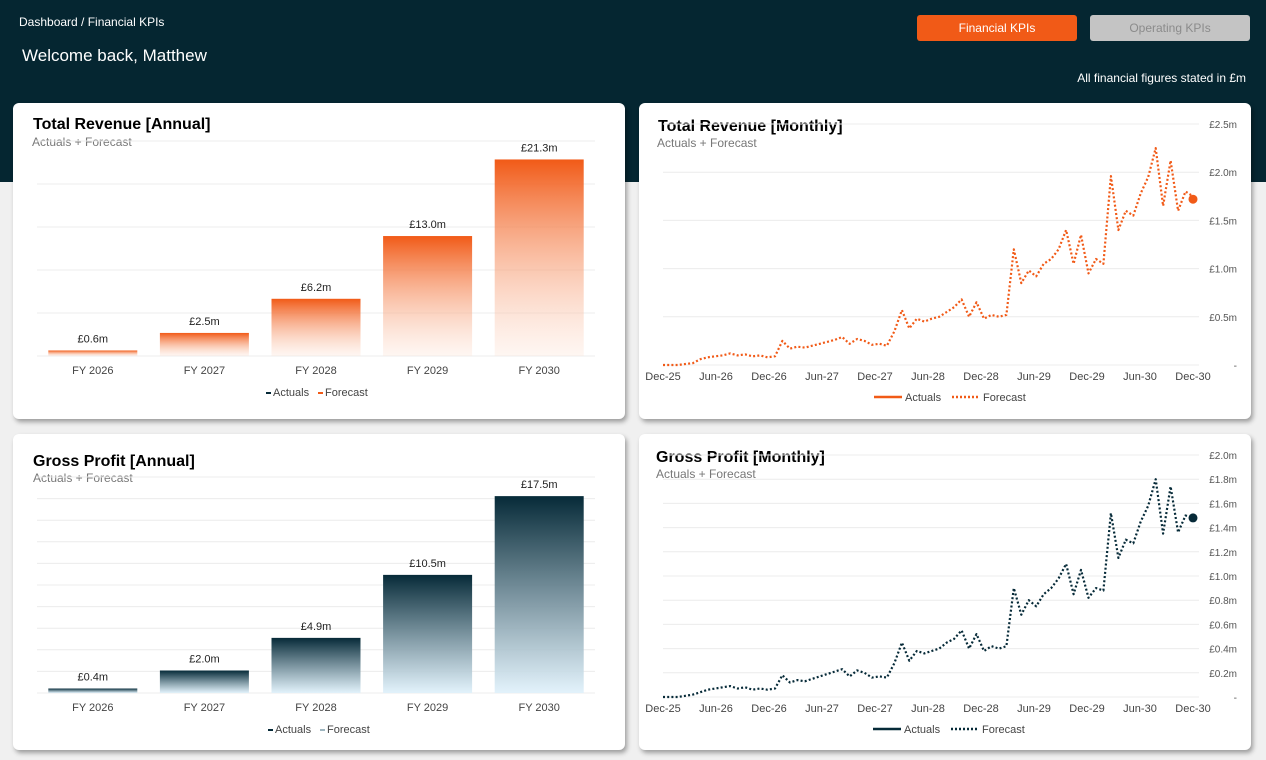 This screenshot has width=1266, height=760. Describe the element at coordinates (768, 377) in the screenshot. I see `x-tick-label: Dec-26` at that location.